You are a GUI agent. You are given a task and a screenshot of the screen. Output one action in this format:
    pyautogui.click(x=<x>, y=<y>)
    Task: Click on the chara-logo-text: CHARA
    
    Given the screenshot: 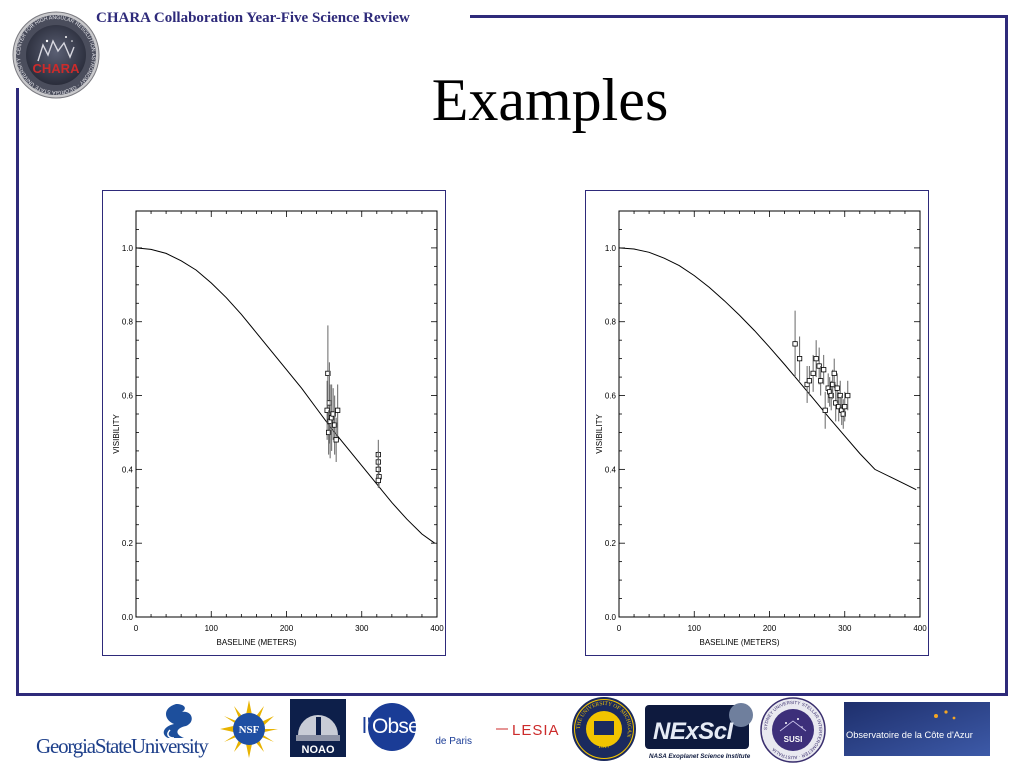 What is the action you would take?
    pyautogui.click(x=57, y=68)
    